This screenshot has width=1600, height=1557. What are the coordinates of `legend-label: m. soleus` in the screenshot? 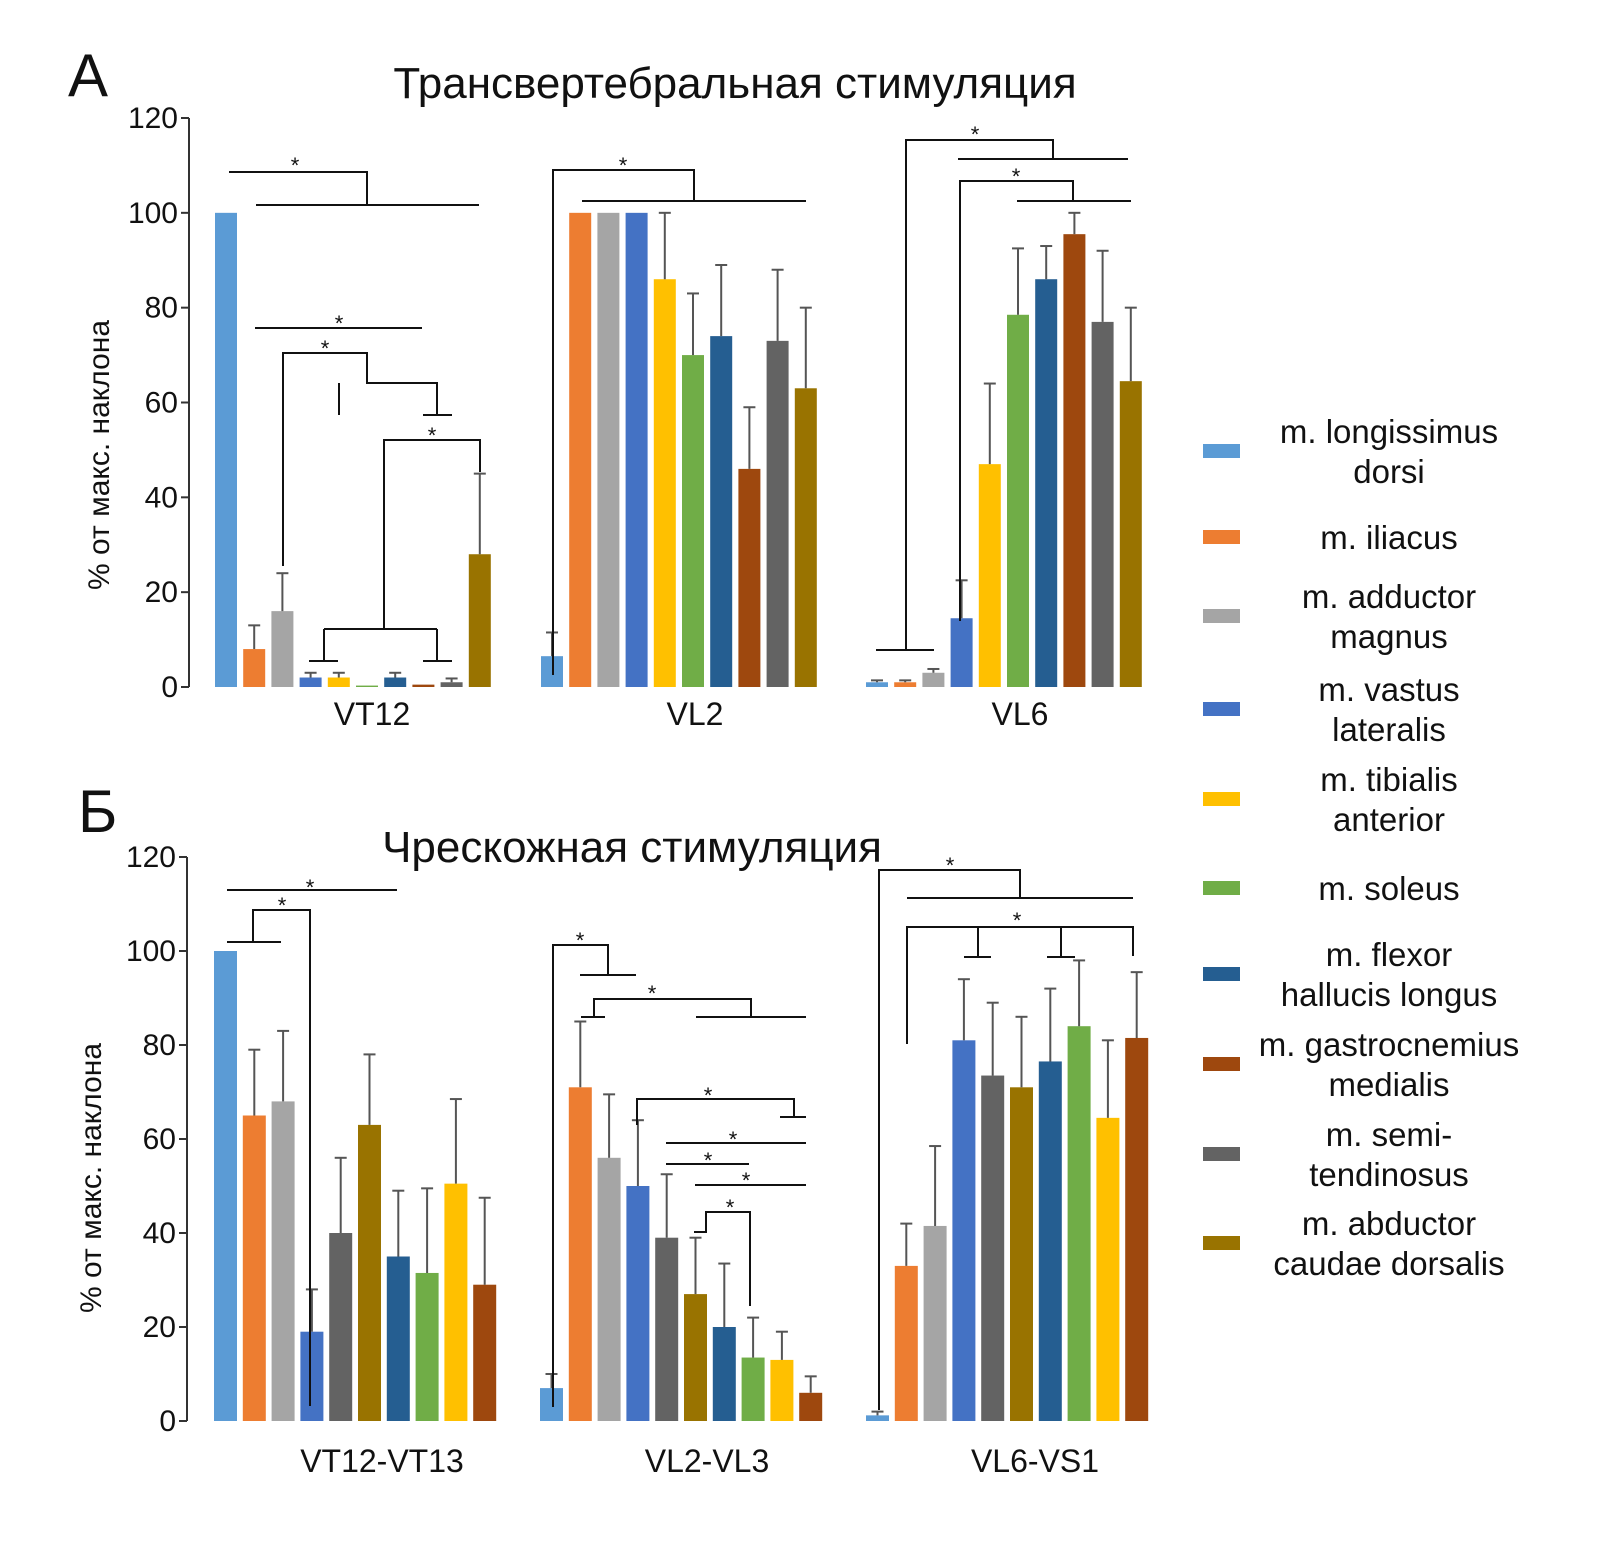 It's located at (1388, 888).